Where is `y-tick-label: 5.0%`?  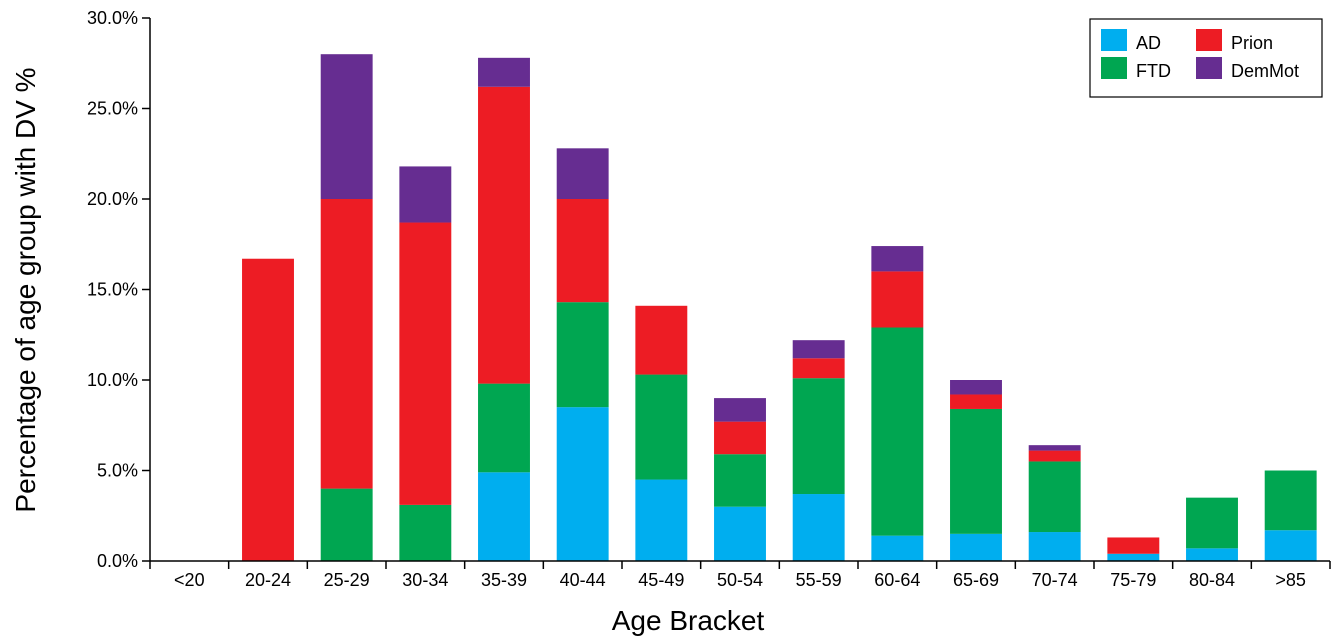 y-tick-label: 5.0% is located at coordinates (117, 471).